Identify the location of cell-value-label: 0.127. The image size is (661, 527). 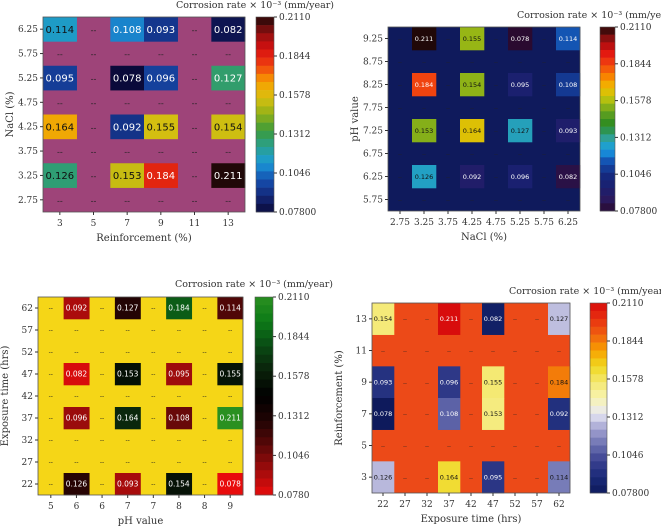
(128, 308).